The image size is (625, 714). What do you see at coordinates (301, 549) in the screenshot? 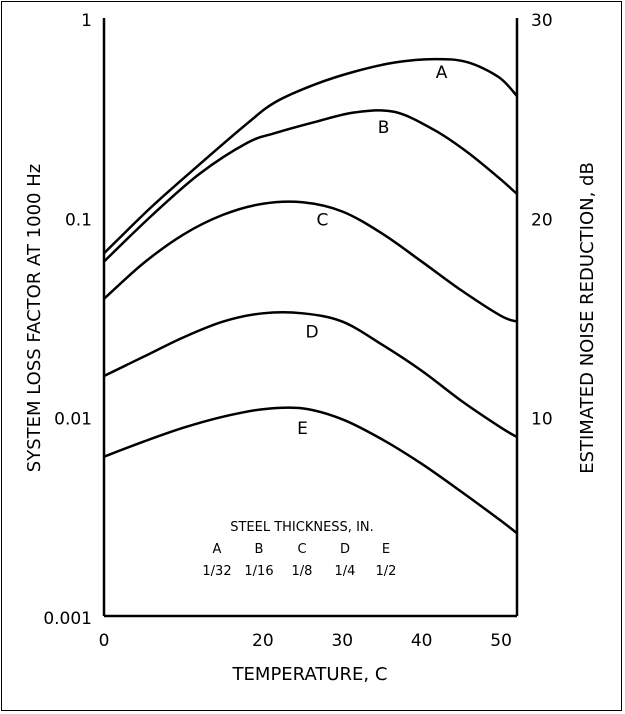
I see `legend-key-c: C` at bounding box center [301, 549].